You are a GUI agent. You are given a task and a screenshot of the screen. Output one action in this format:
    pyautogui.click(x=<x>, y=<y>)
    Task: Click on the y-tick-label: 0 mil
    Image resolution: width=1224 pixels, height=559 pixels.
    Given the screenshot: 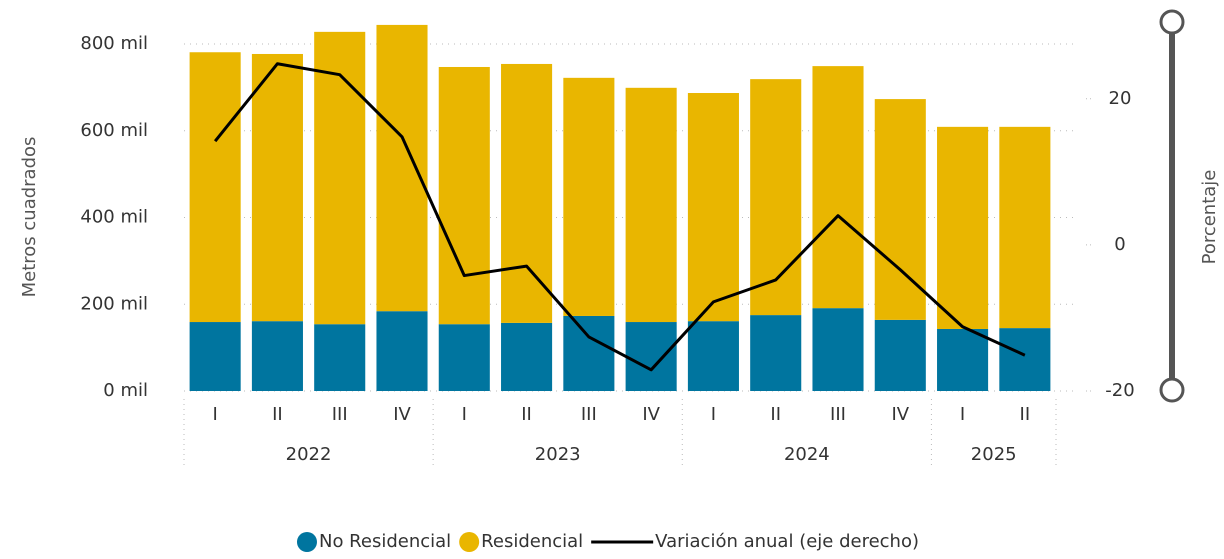 What is the action you would take?
    pyautogui.click(x=125, y=390)
    